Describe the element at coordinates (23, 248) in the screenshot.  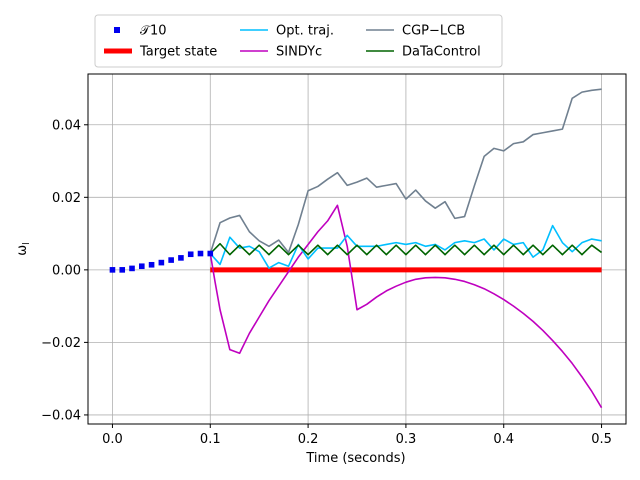
I see `y-axis-label: ωl` at that location.